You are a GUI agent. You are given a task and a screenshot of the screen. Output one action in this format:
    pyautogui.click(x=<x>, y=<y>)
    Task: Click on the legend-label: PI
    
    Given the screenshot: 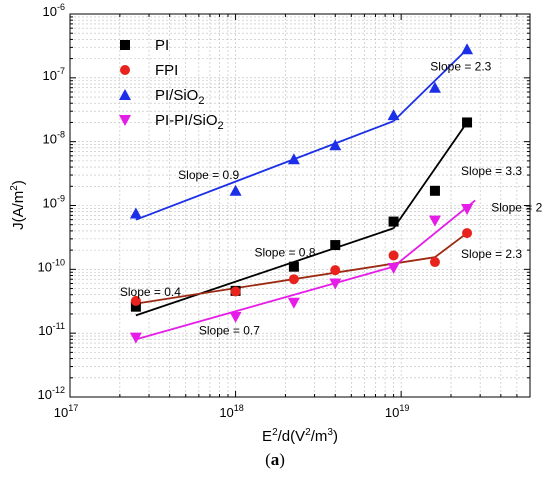 What is the action you would take?
    pyautogui.click(x=162, y=45)
    